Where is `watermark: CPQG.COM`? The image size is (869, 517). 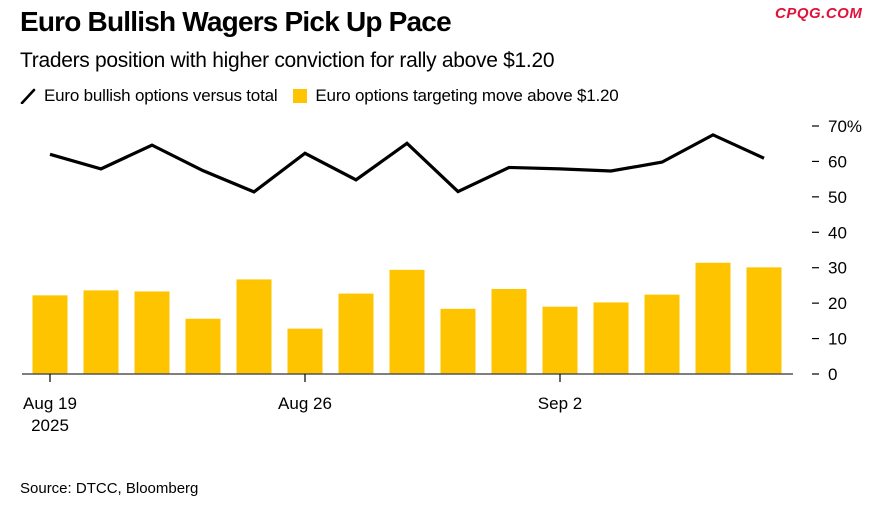 watermark: CPQG.COM is located at coordinates (819, 13).